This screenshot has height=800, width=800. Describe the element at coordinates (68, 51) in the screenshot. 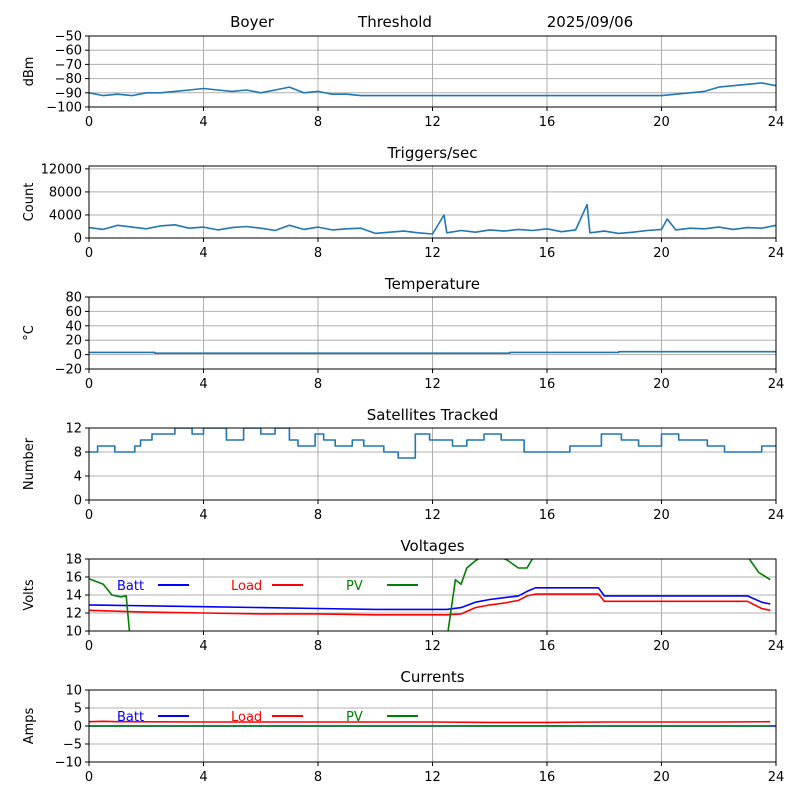

I see `y-tick-label: −60` at that location.